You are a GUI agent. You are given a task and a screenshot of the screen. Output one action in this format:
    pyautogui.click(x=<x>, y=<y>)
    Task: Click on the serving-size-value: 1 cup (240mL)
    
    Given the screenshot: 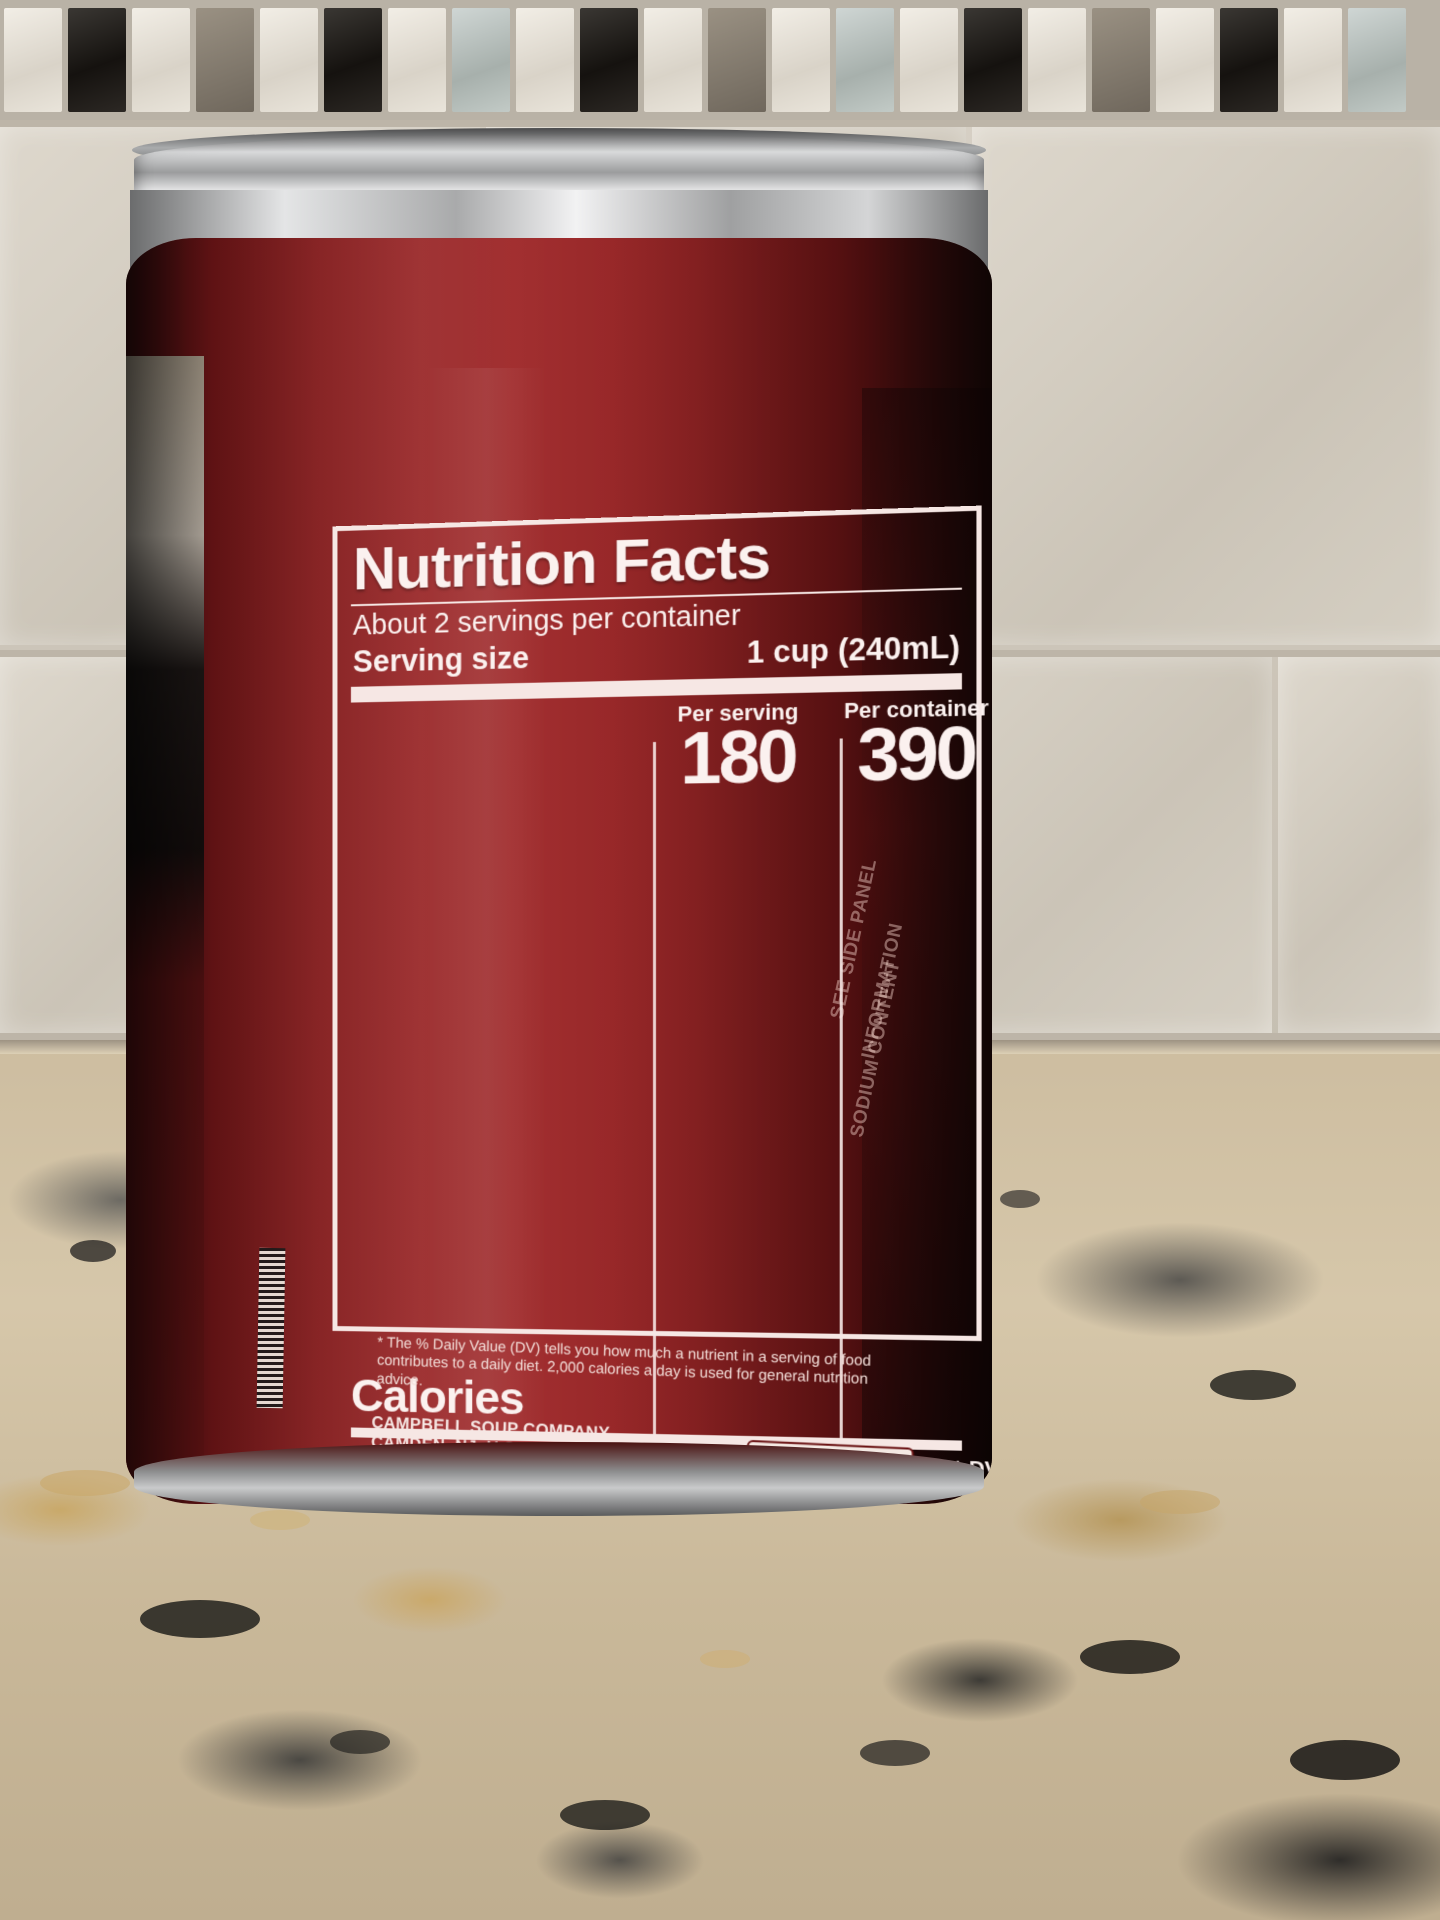 What is the action you would take?
    pyautogui.click(x=853, y=649)
    